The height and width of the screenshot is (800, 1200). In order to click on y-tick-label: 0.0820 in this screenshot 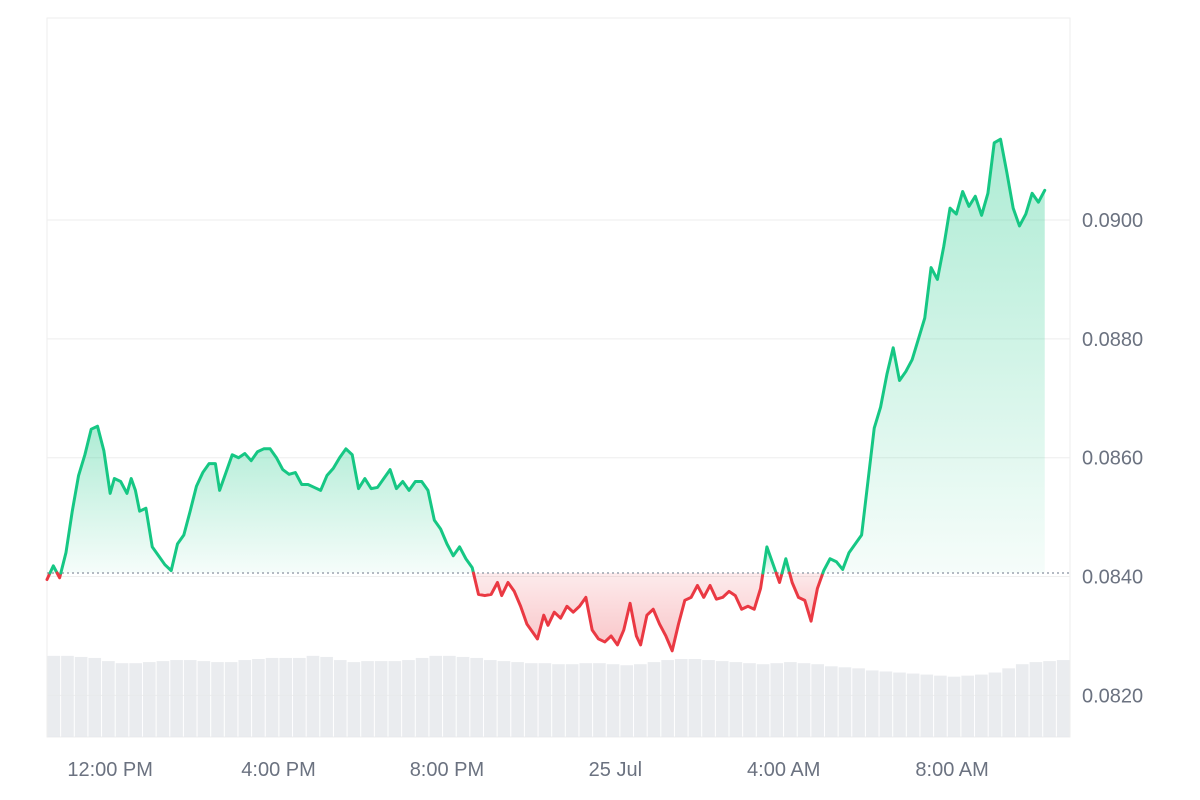, I will do `click(1112, 696)`.